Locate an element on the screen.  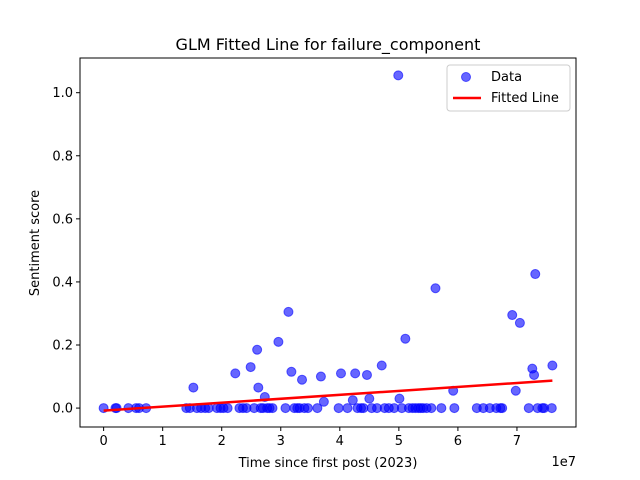
y-axis: 0.0 0.2 0.4 0.6 0.8 1.0 is located at coordinates (66, 251).